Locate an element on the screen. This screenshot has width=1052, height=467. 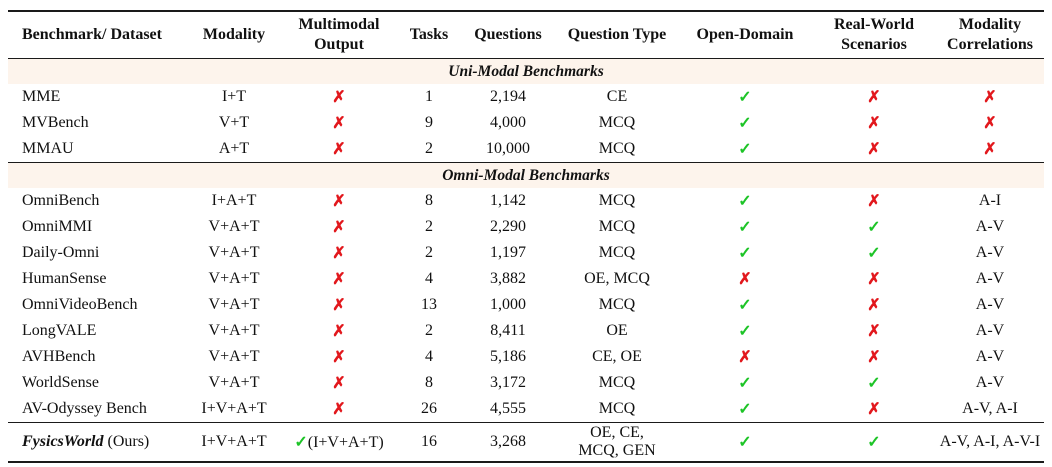
table-row: OmniMMI V+A+T ✗ 2 2,290 MCQ ✓ ✓ A-V is located at coordinates (526, 227).